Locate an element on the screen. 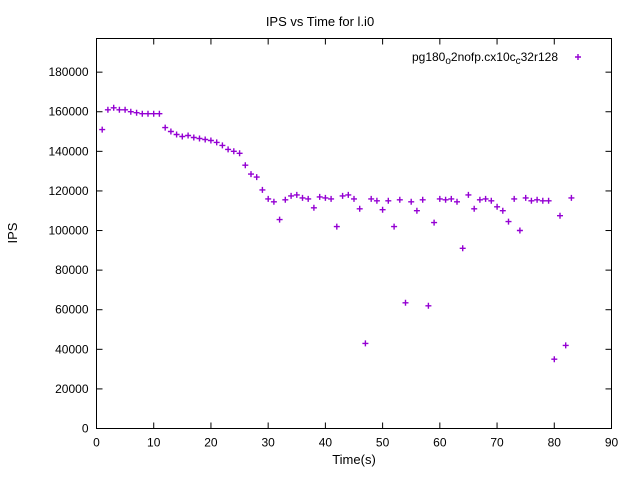  x-tick-label: 60 is located at coordinates (440, 443).